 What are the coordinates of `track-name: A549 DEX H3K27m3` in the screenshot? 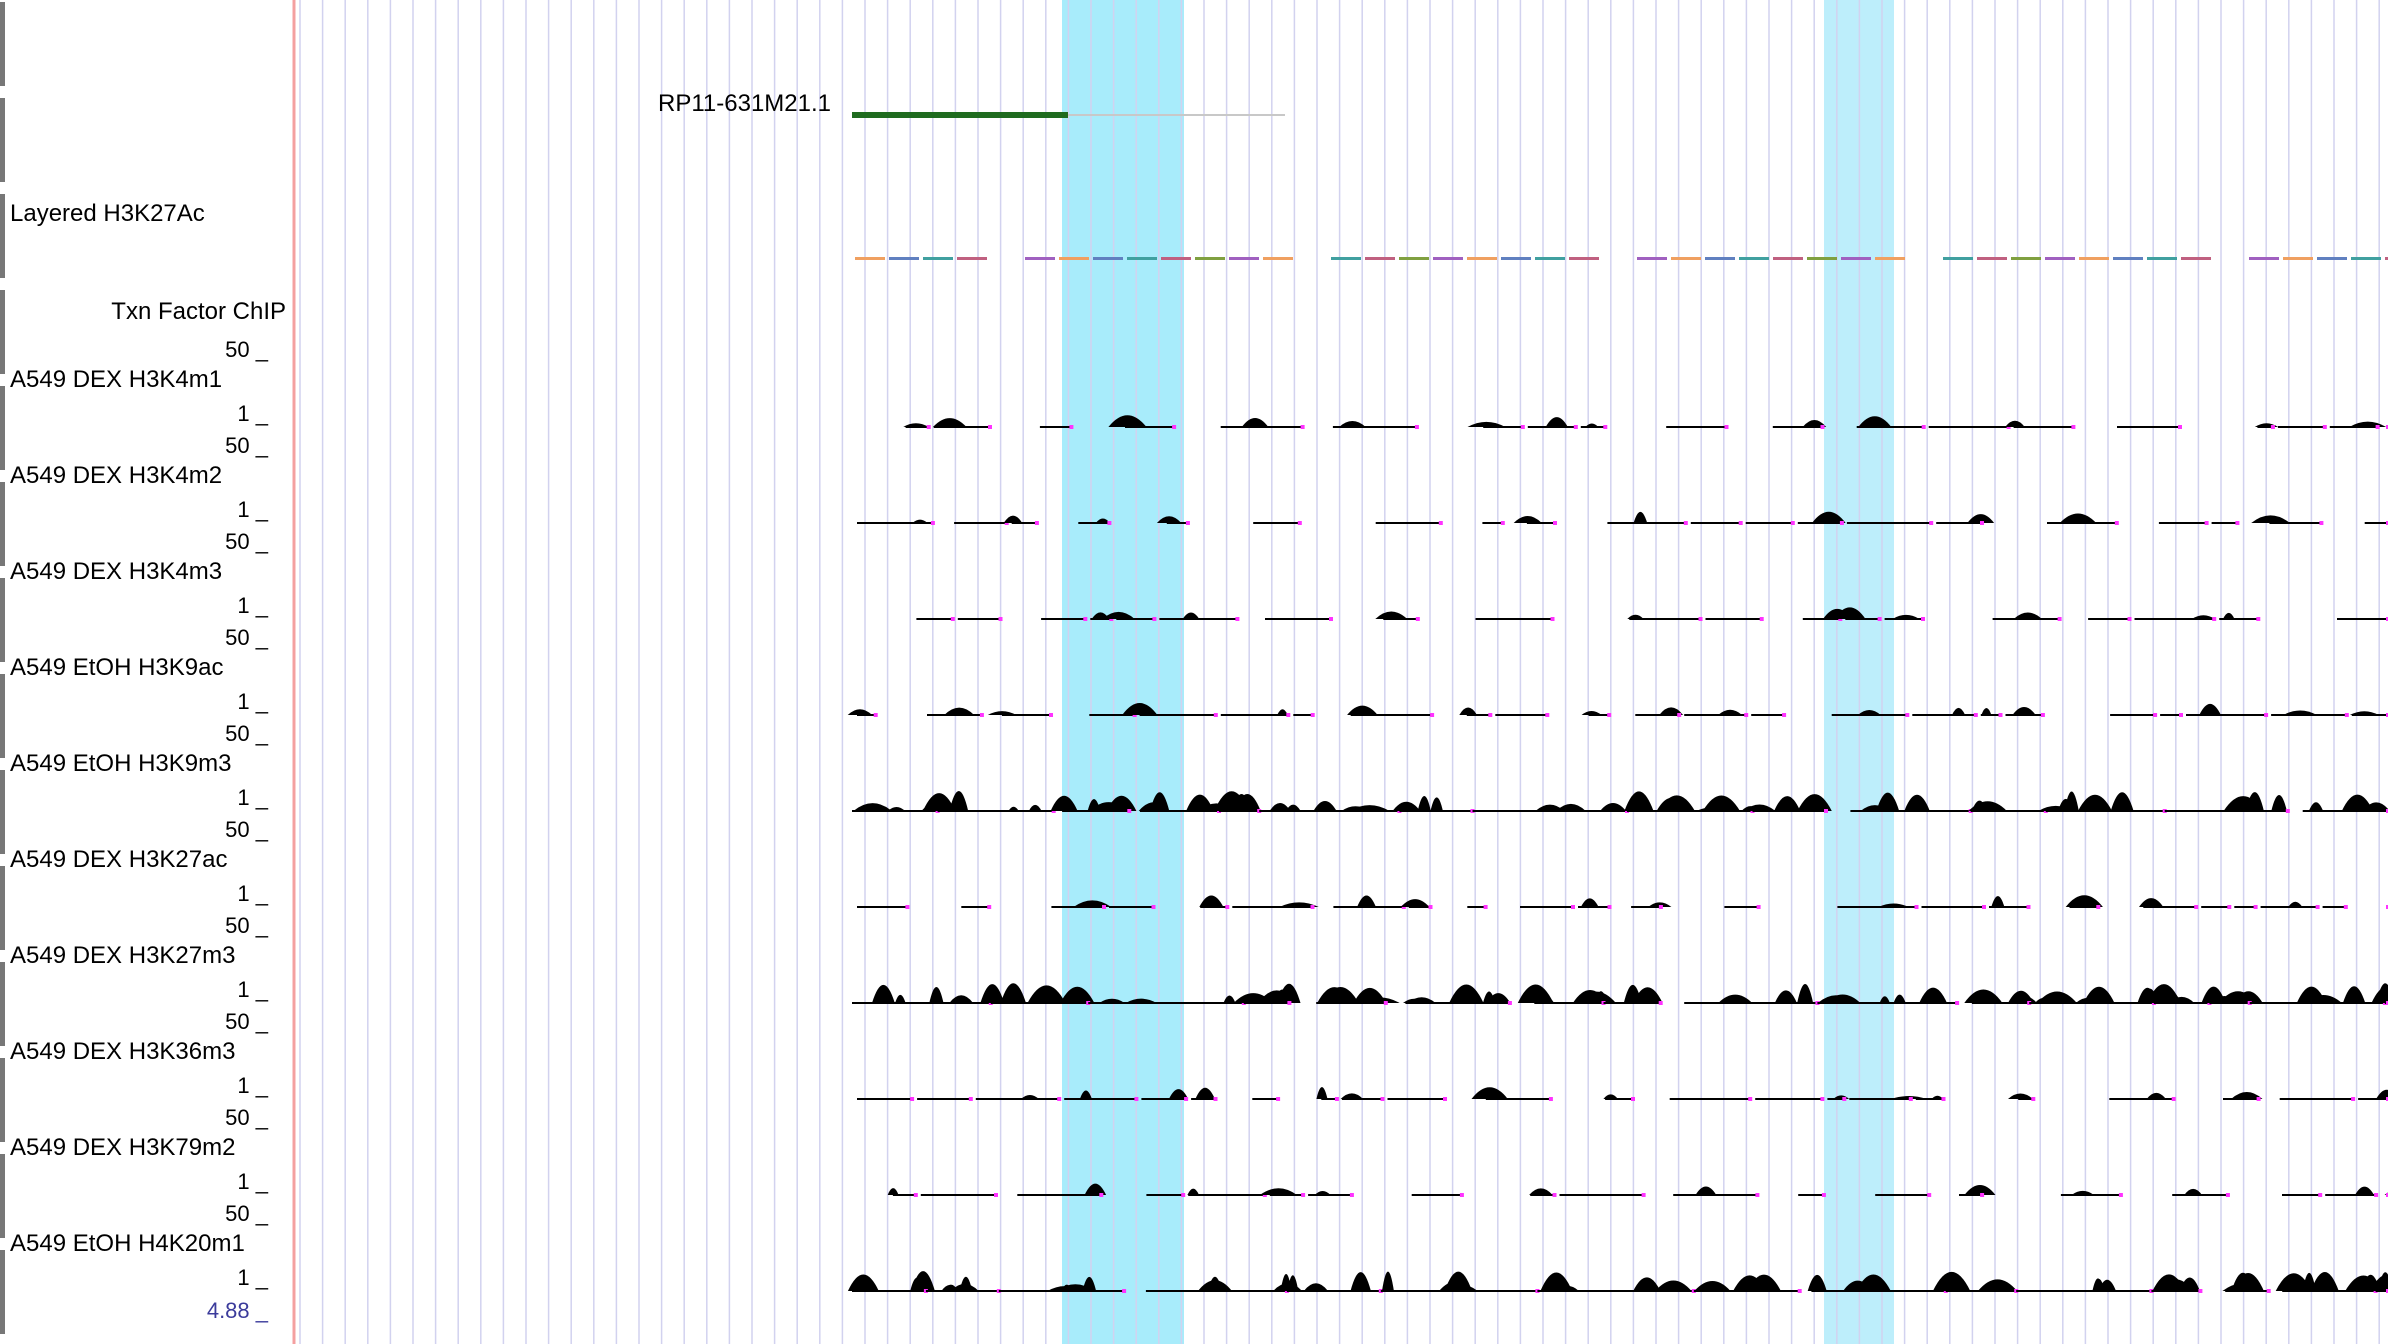 It's located at (123, 955).